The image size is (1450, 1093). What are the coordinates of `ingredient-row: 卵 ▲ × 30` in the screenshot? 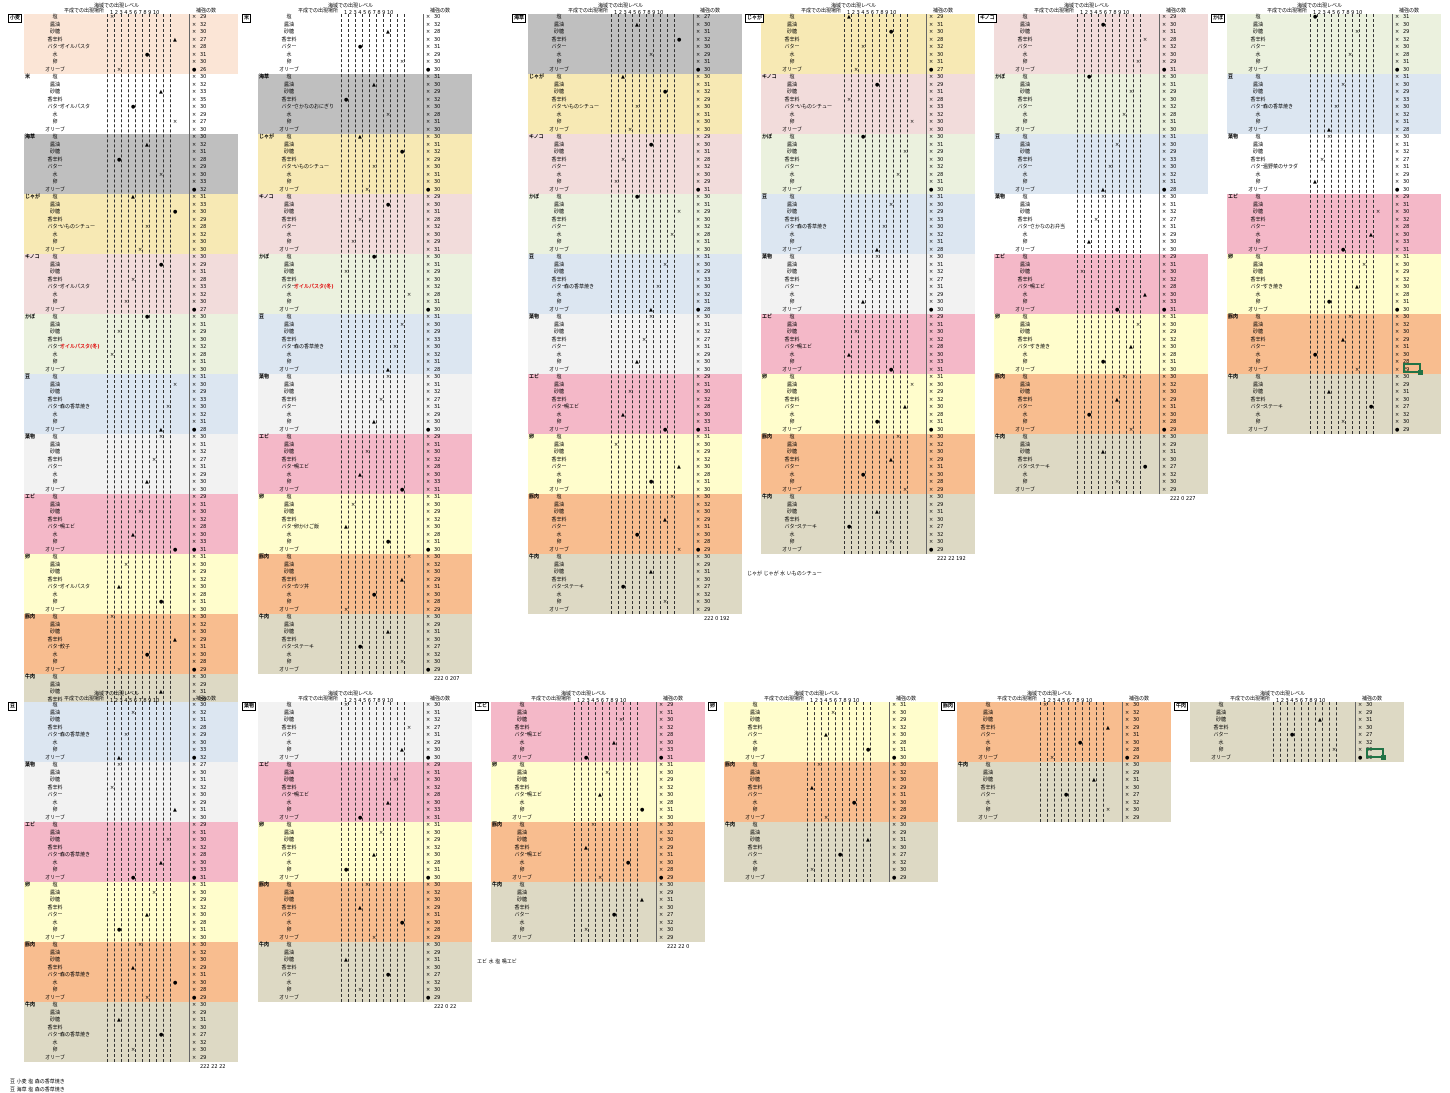 It's located at (635, 362).